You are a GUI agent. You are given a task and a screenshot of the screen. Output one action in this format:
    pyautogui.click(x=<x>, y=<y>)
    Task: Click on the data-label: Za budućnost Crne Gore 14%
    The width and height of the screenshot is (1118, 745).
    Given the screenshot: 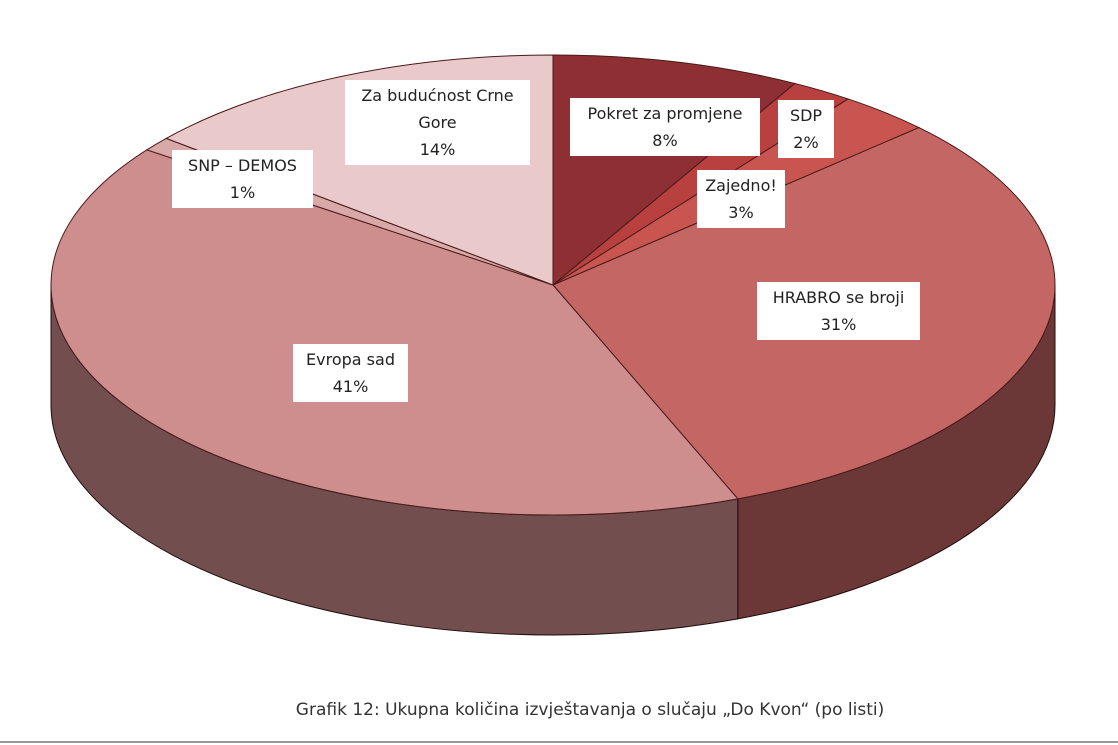 What is the action you would take?
    pyautogui.click(x=437, y=122)
    